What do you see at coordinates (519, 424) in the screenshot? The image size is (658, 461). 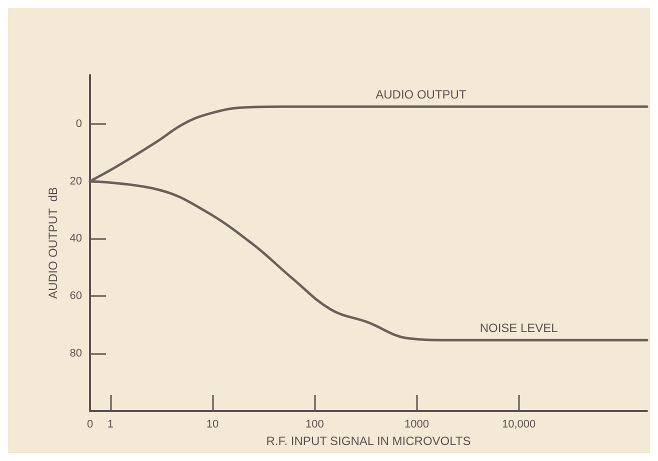 I see `x-tick-label: 10,000` at bounding box center [519, 424].